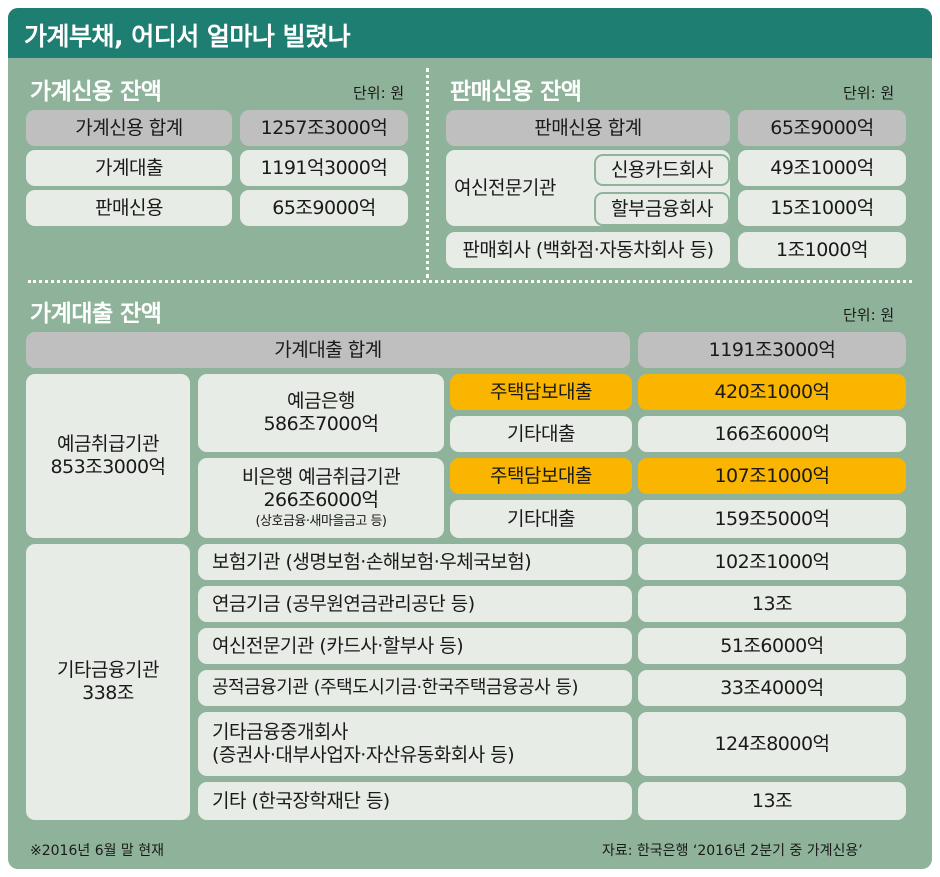 This screenshot has width=940, height=877. I want to click on sales-group-label: 여신전문기관, so click(505, 187).